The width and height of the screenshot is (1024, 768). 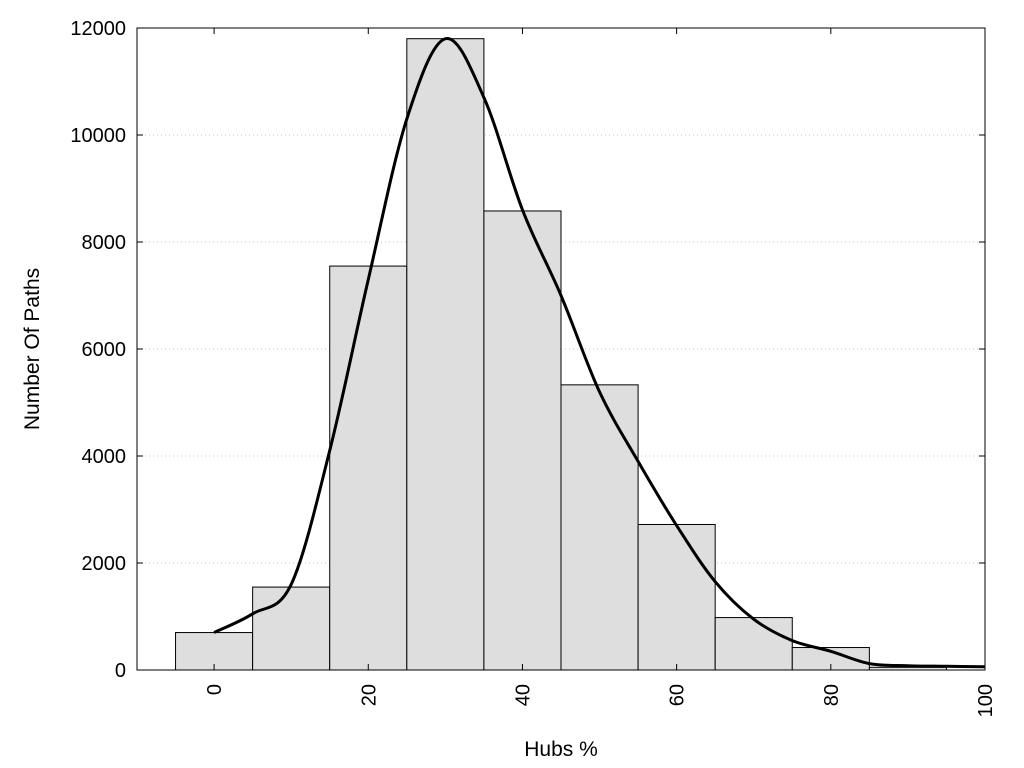 I want to click on y-tick-label: 4000, so click(x=104, y=457).